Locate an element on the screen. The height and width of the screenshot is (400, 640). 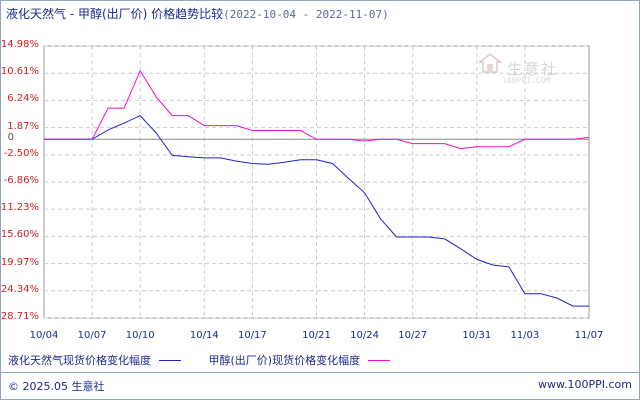
legend-swatch-methanol is located at coordinates (379, 360).